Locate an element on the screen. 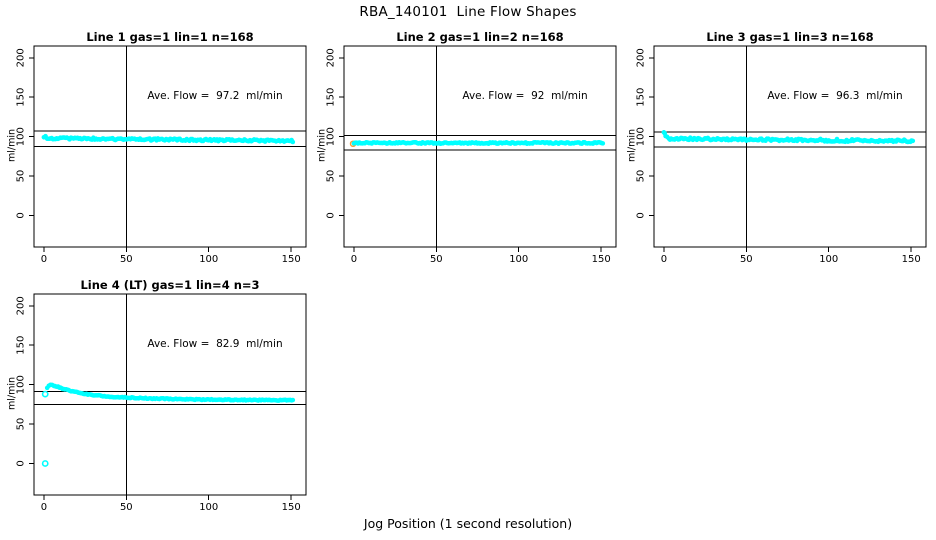  plot-line-4: 0 50 100 150 200 0 50 100 150 is located at coordinates (161, 403).